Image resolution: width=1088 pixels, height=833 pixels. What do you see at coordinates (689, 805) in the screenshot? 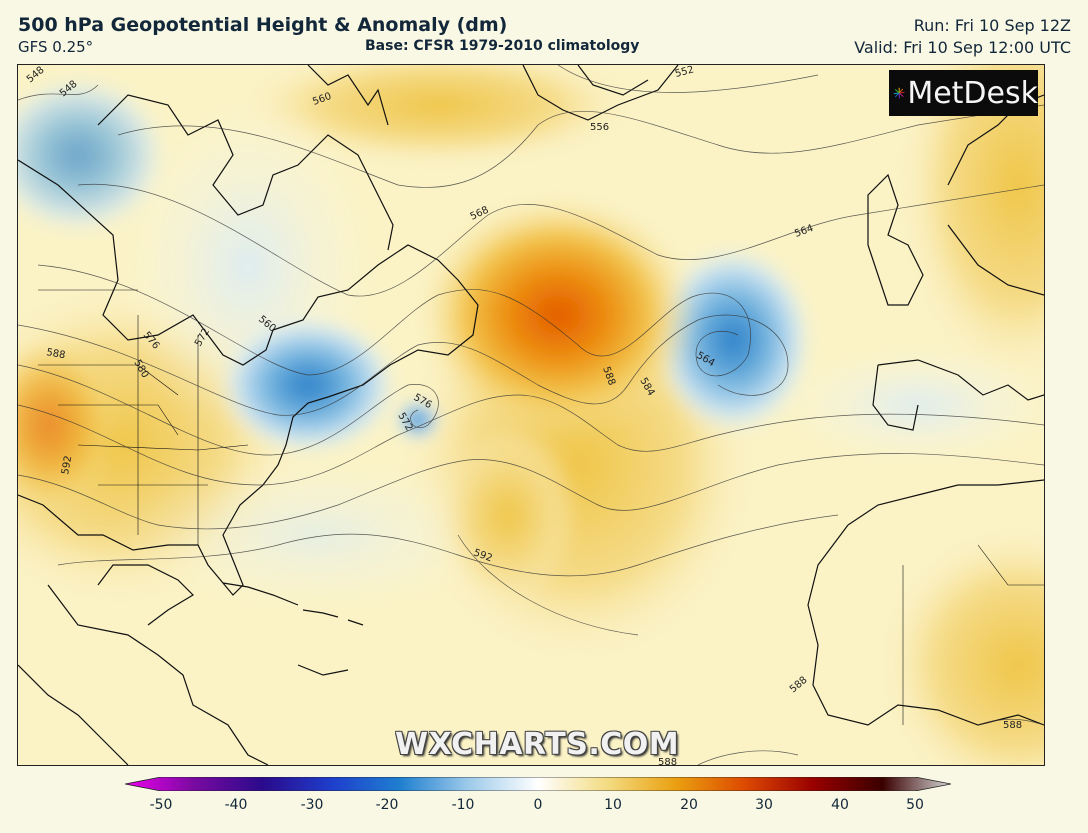
I see `colorbar-tick: 20` at bounding box center [689, 805].